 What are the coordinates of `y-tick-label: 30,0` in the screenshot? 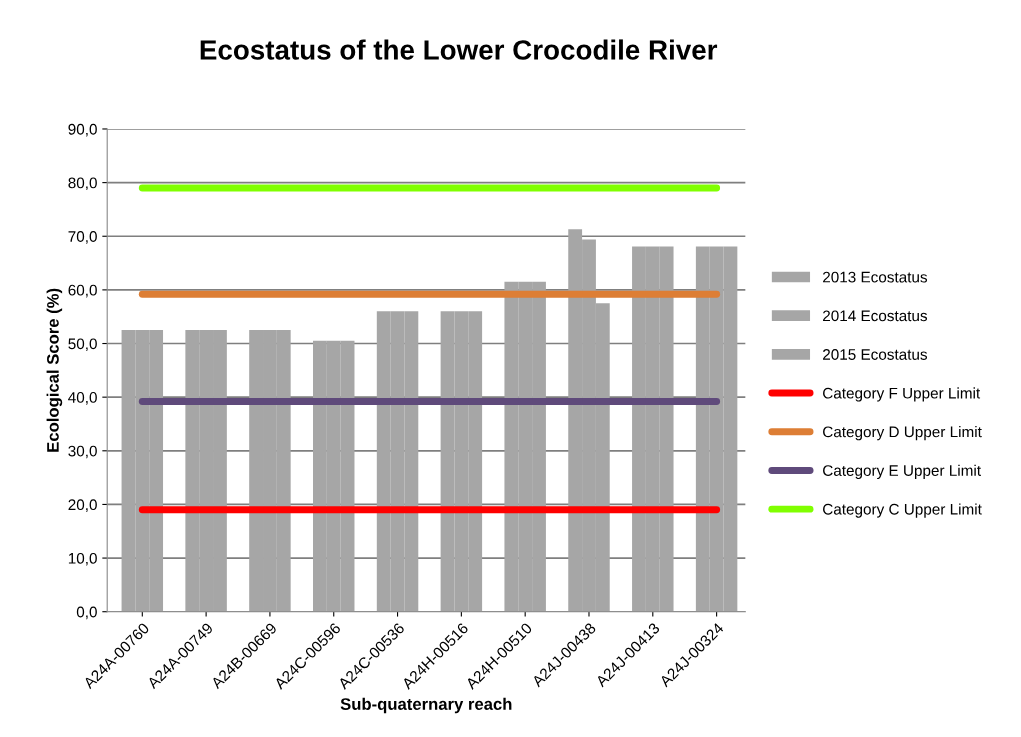 It's located at (82, 452).